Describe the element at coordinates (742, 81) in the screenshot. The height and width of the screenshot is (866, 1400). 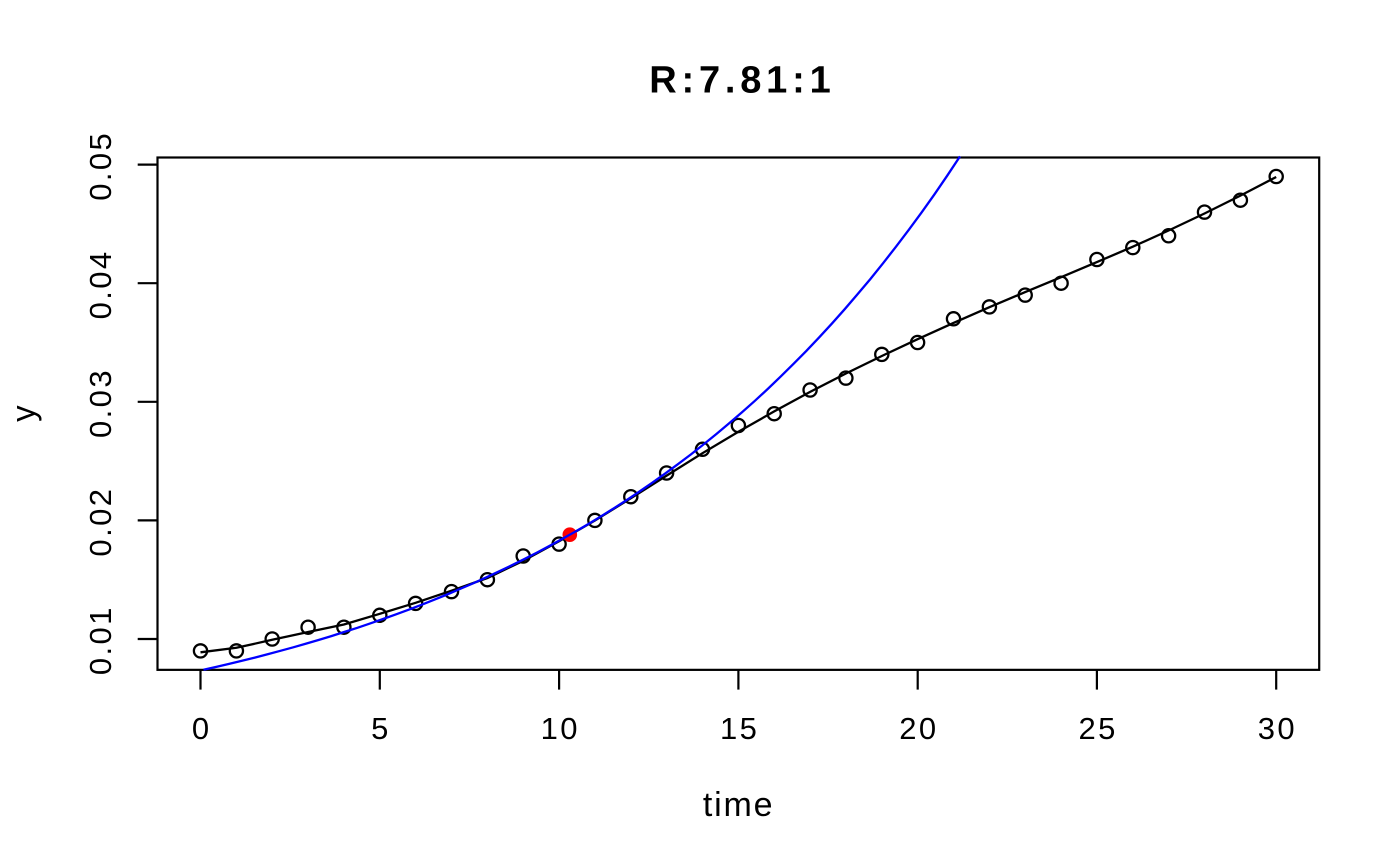
I see `svg-text: R:7.81:1` at that location.